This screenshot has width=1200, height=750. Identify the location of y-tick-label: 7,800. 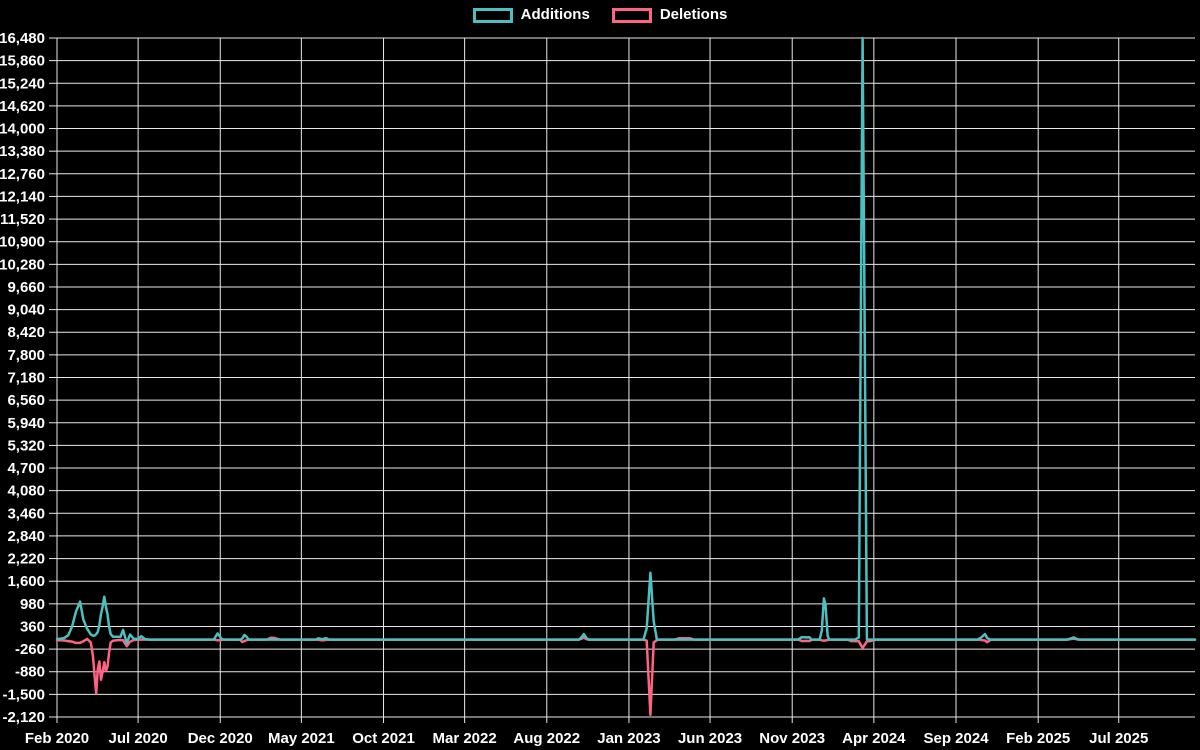
(26, 355).